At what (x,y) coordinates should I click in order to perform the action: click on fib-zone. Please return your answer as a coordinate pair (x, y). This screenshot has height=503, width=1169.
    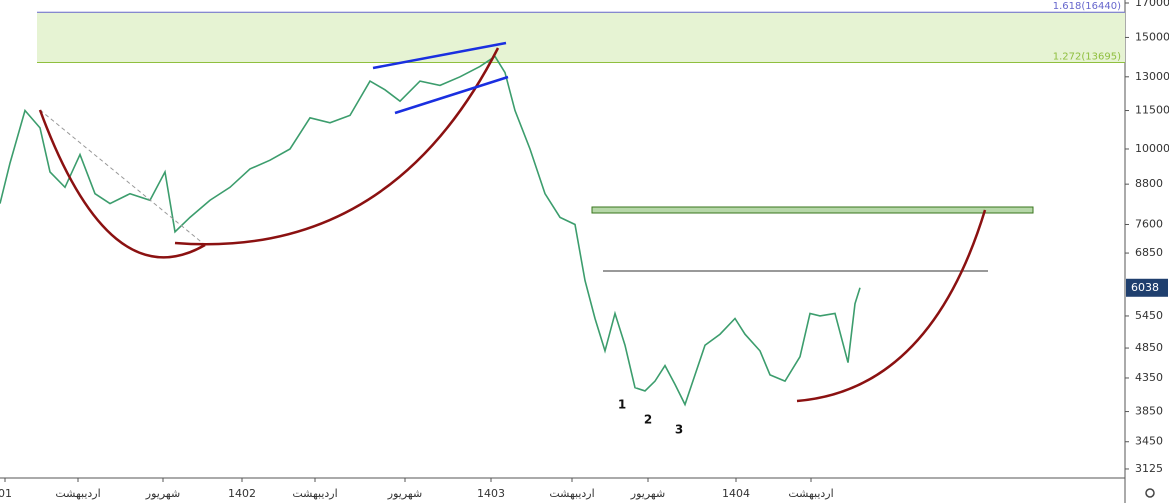
    Looking at the image, I should click on (581, 37).